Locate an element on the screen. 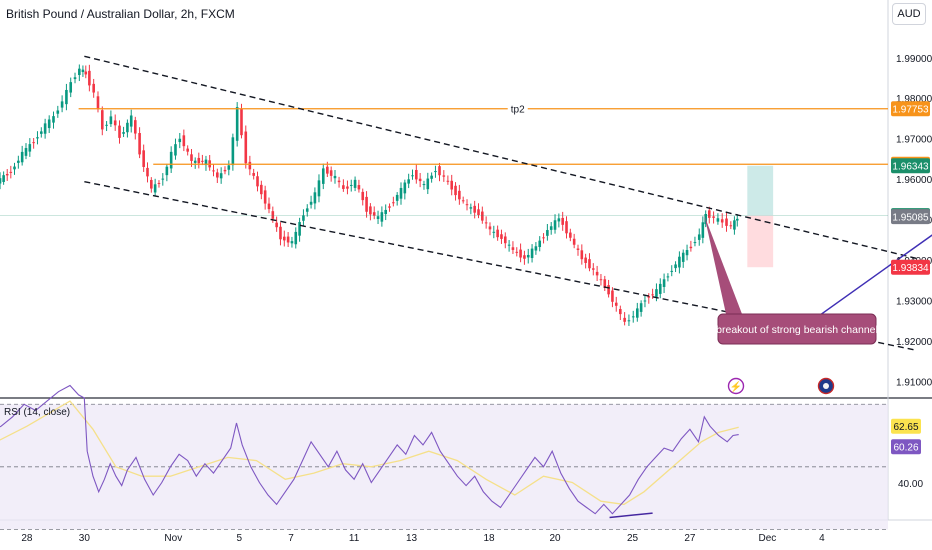 Image resolution: width=932 pixels, height=550 pixels. support-trendline is located at coordinates (865, 266).